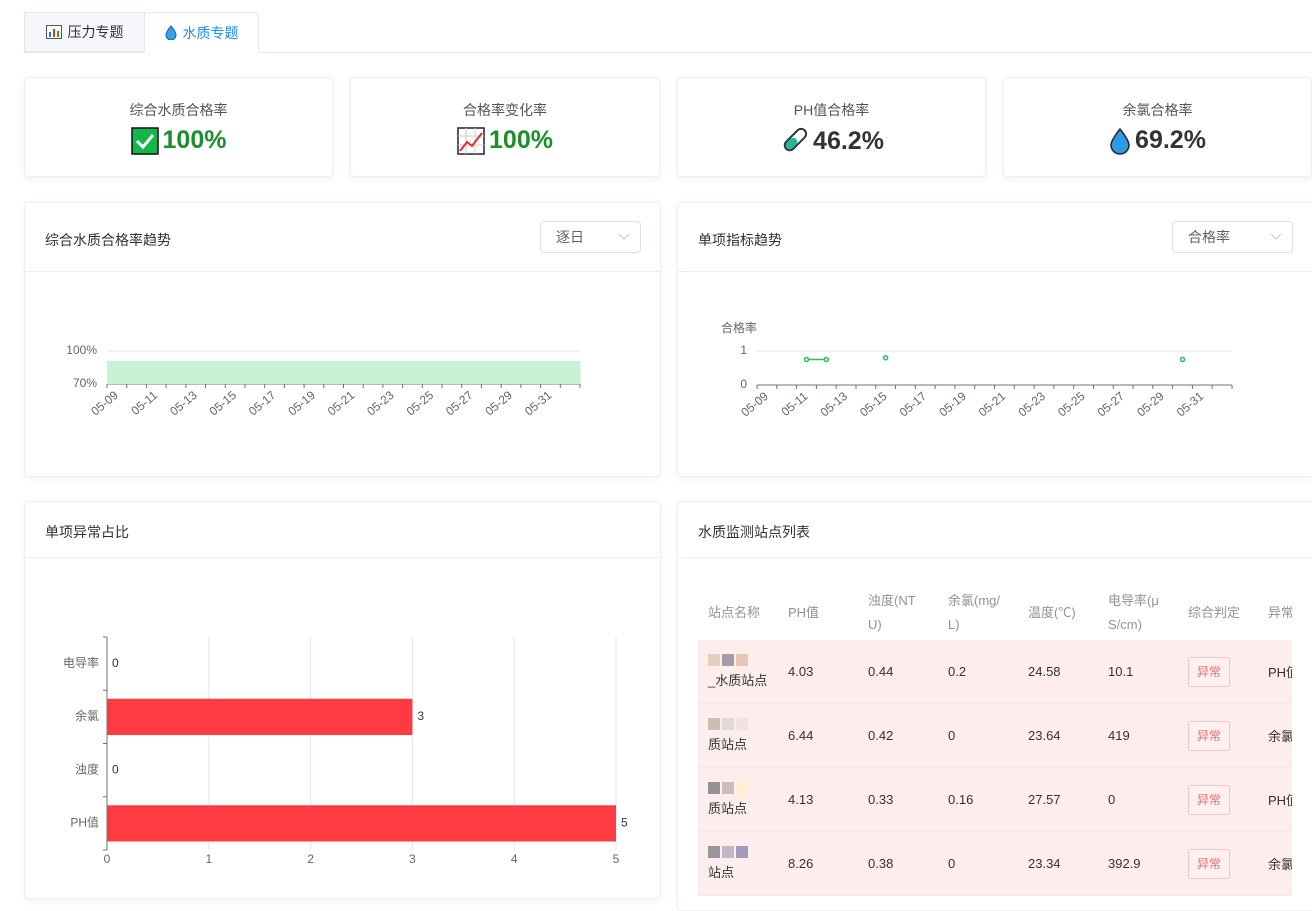 The width and height of the screenshot is (1312, 911). Describe the element at coordinates (1209, 863) in the screenshot. I see `status-tag: 异常` at that location.